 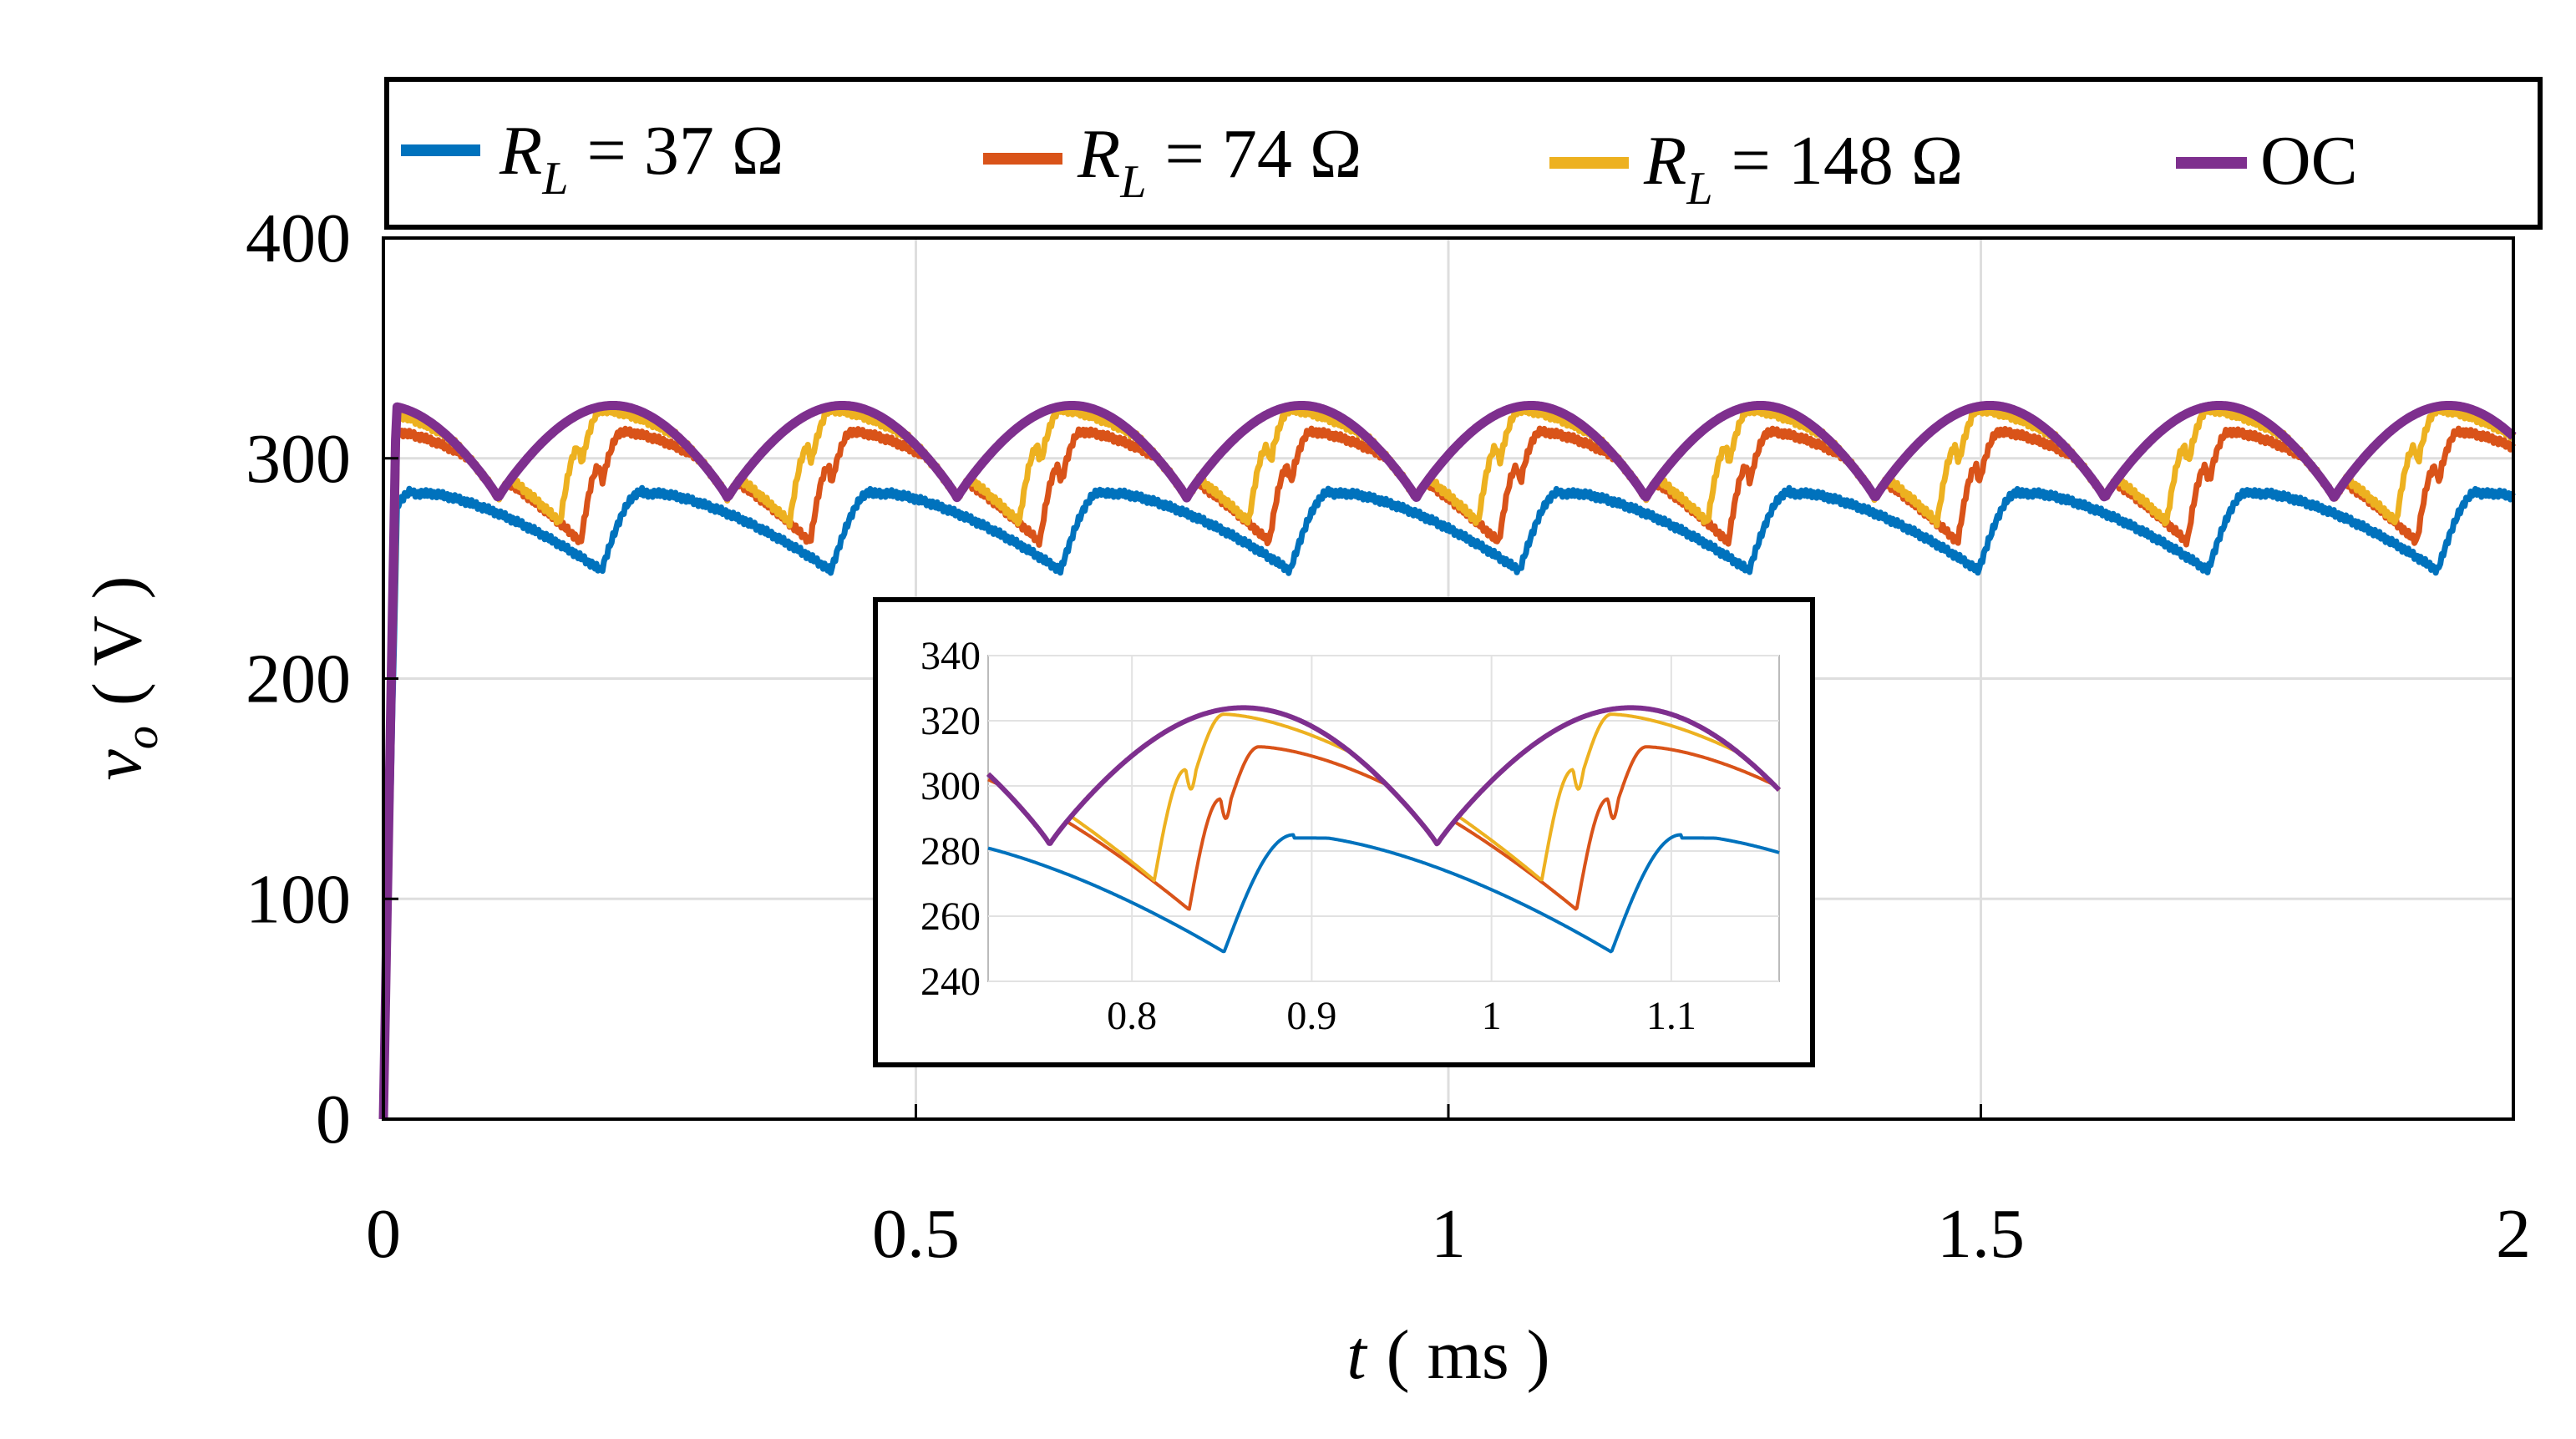 I want to click on x-axis-label-var: t, so click(x=1357, y=1355).